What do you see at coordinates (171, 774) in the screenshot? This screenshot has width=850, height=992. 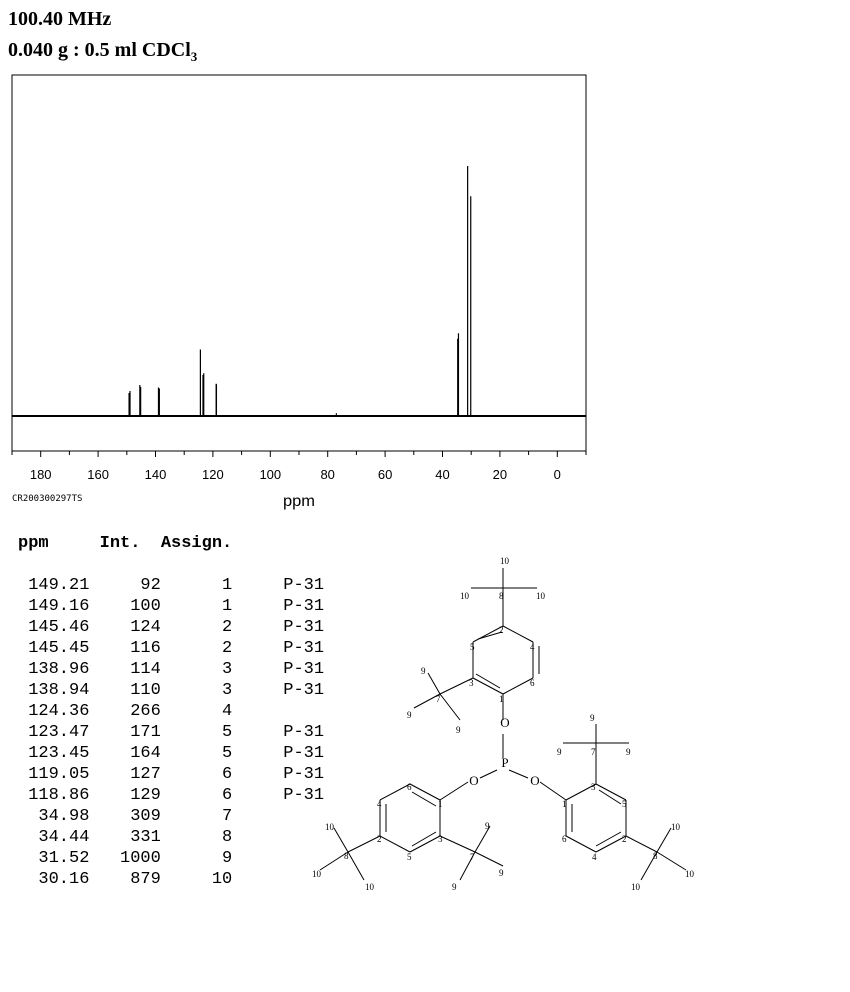 I see `table-row: 119.05 127 6 P-31` at bounding box center [171, 774].